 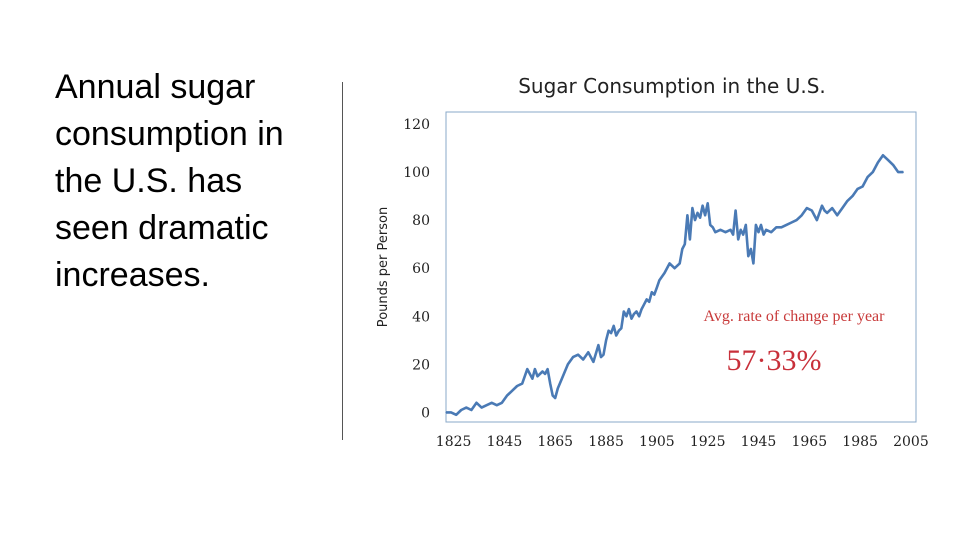 What do you see at coordinates (911, 442) in the screenshot?
I see `x-tick-label: 2005` at bounding box center [911, 442].